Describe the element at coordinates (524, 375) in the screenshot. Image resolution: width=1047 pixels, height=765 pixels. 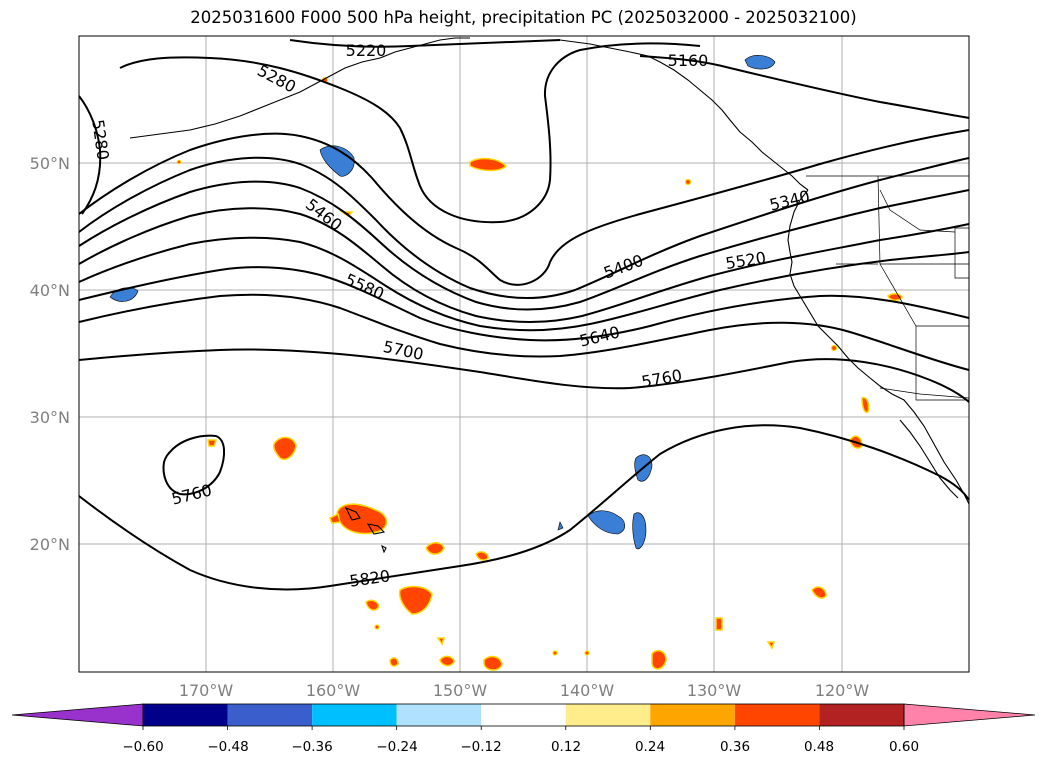
I see `contour-5760-top` at that location.